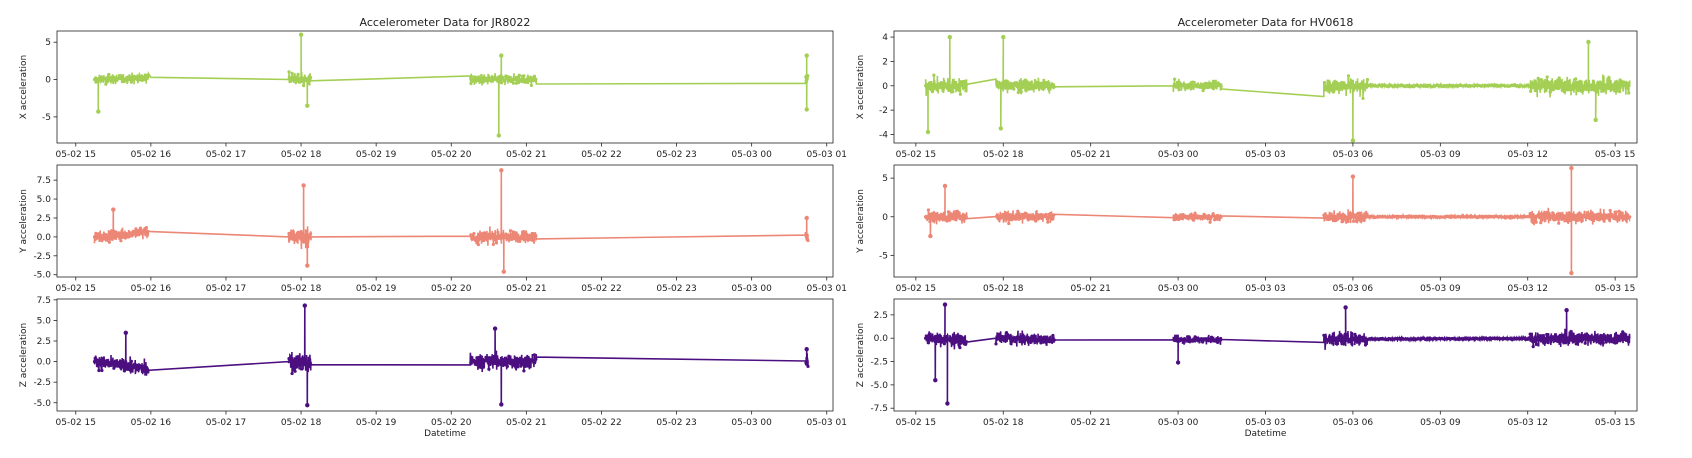 The height and width of the screenshot is (458, 1692). What do you see at coordinates (1528, 289) in the screenshot?
I see `x-tick-label: 05-03 12` at bounding box center [1528, 289].